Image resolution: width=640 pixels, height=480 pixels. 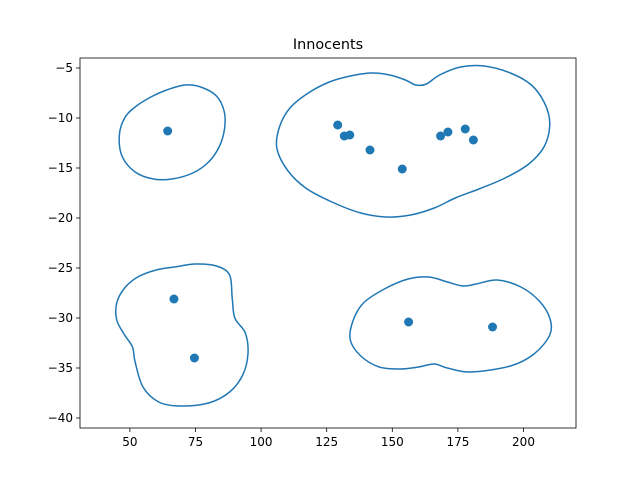 I want to click on y-tick-label: −35, so click(x=60, y=368).